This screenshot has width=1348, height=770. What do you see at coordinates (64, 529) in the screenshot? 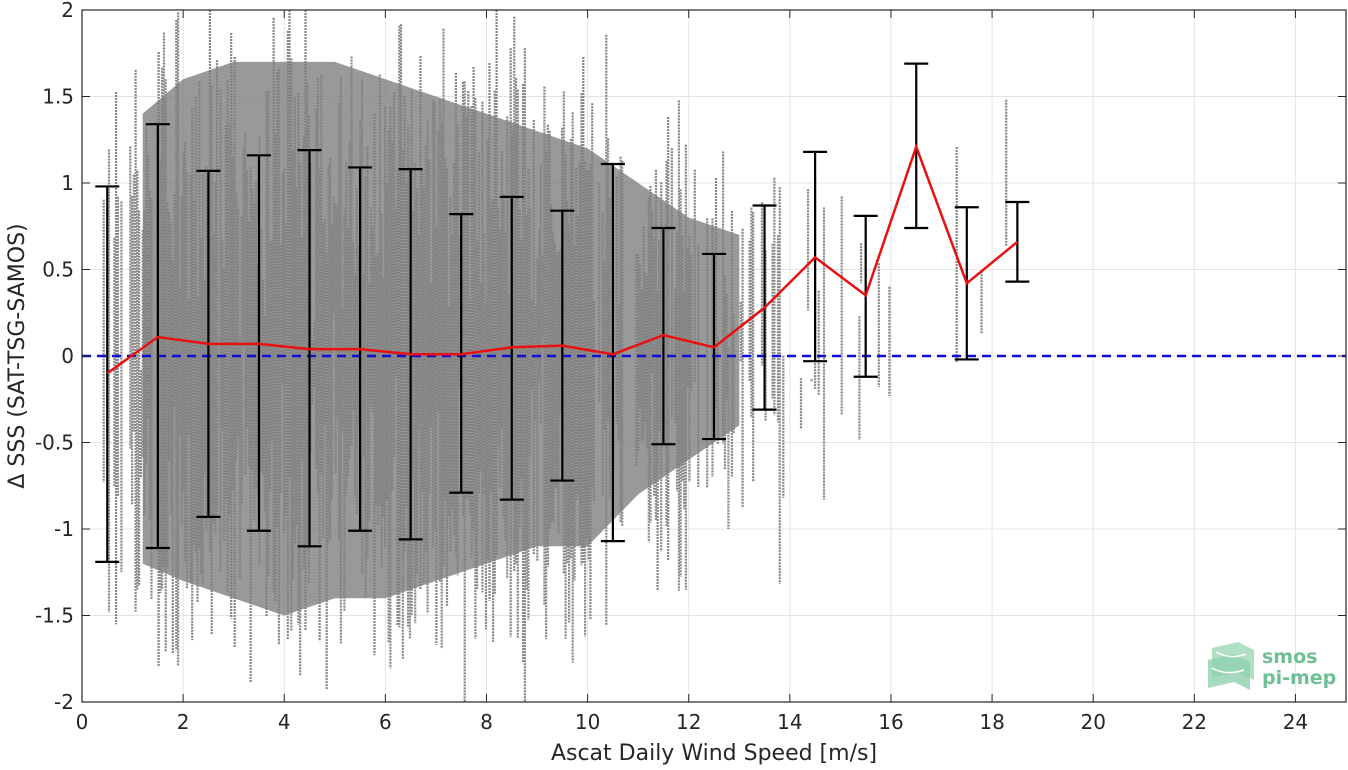
I see `y-tick-label: -1` at bounding box center [64, 529].